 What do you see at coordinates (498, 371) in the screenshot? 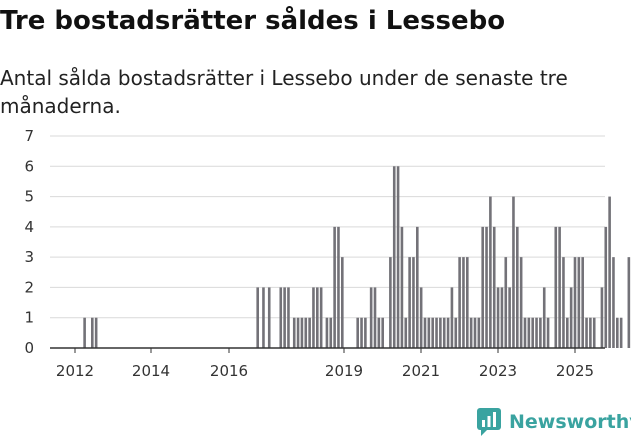
I see `x-tick-label: 2023` at bounding box center [498, 371].